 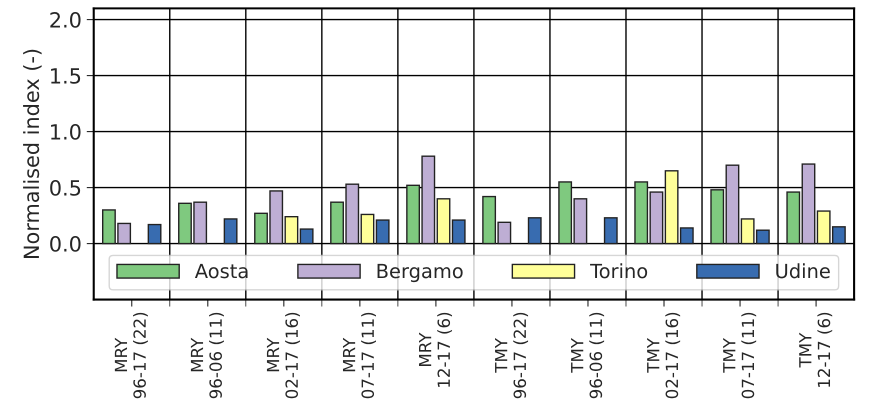 What do you see at coordinates (435, 349) in the screenshot?
I see `x-tick-label: MRY 12-17 (6)` at bounding box center [435, 349].